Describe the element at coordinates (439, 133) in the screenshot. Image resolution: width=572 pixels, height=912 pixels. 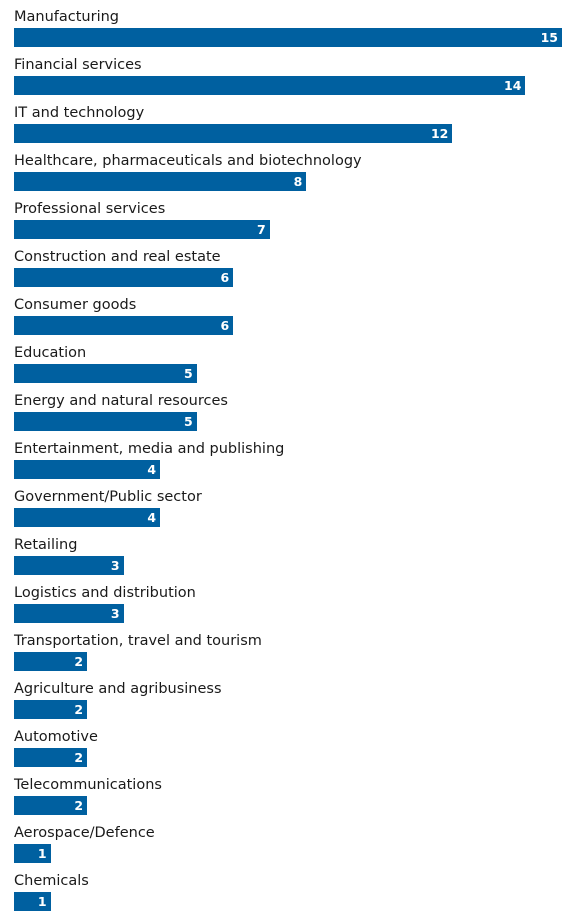
I see `bar-value-label: 12` at that location.